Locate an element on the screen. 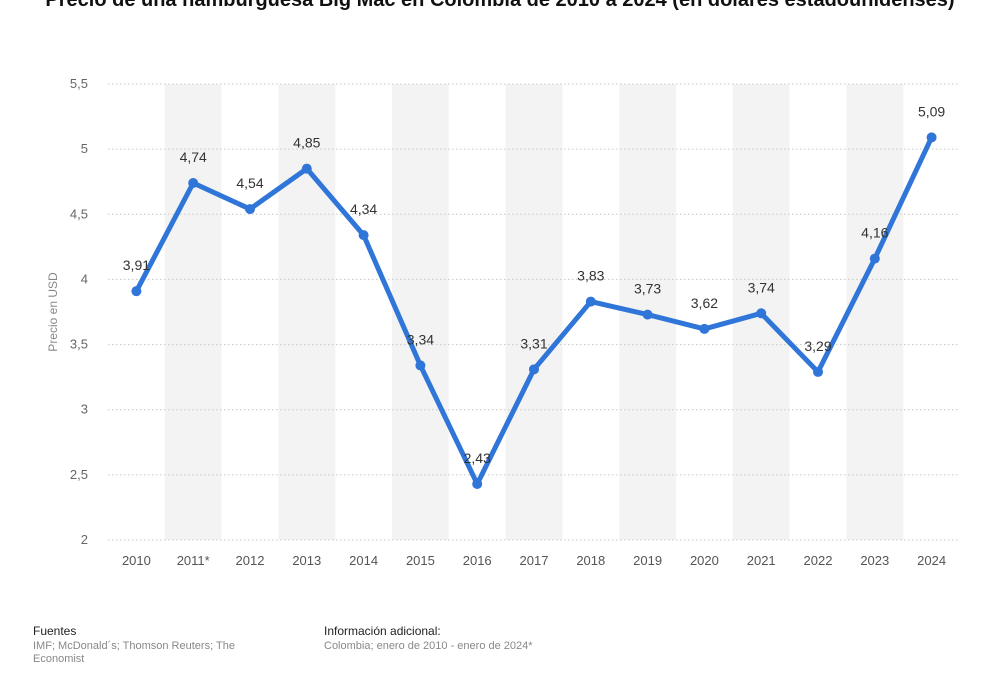  data-label: 3,83 is located at coordinates (590, 276).